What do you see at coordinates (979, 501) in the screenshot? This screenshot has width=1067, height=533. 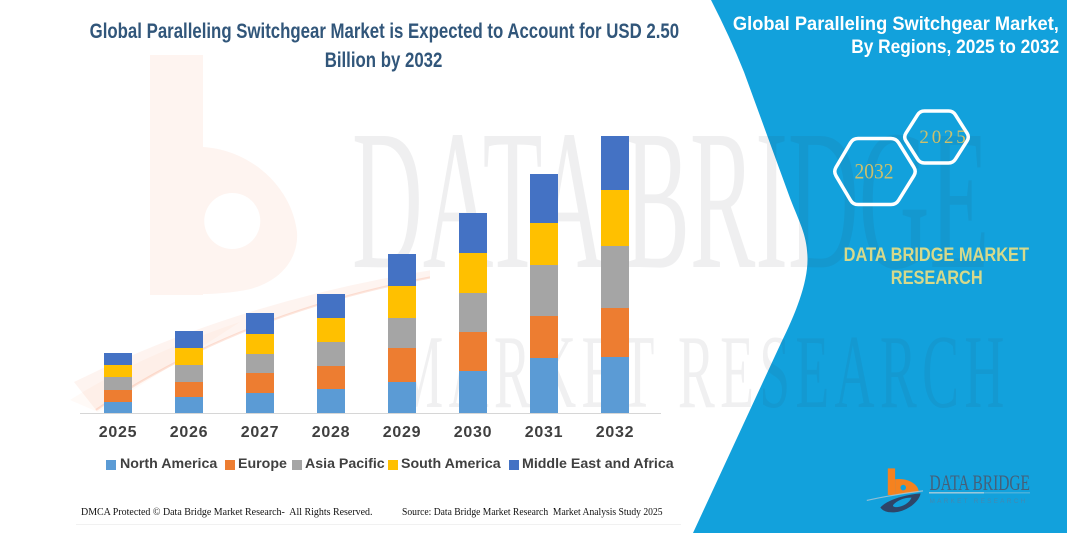 I see `svg-text: MARKET RESEARCH` at bounding box center [979, 501].